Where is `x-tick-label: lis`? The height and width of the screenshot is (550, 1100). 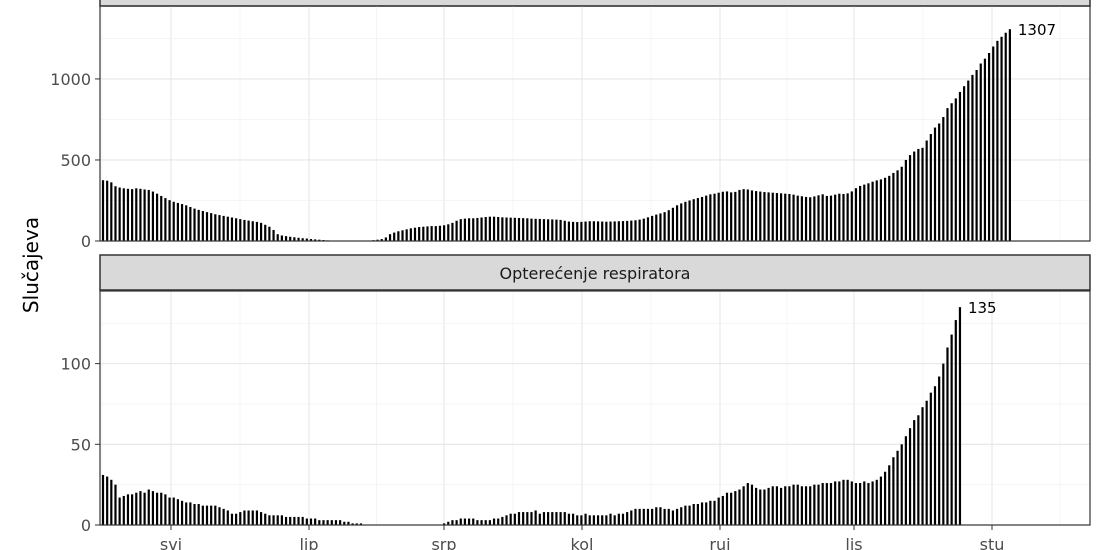
x-tick-label: lis is located at coordinates (853, 542).